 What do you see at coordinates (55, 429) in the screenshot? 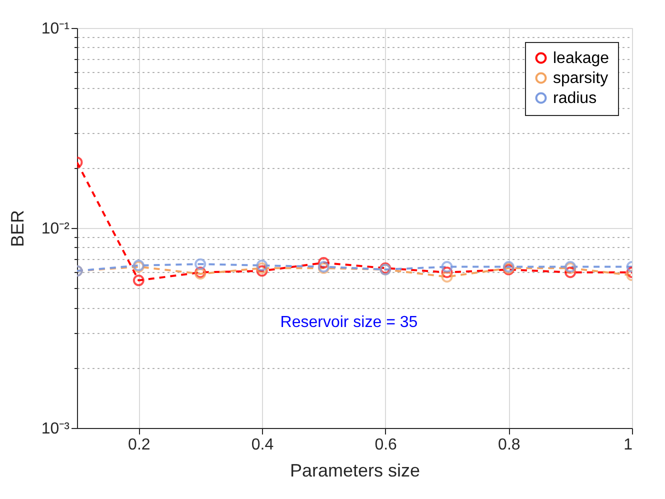
I see `y-tick-label: 10⁻³` at bounding box center [55, 429].